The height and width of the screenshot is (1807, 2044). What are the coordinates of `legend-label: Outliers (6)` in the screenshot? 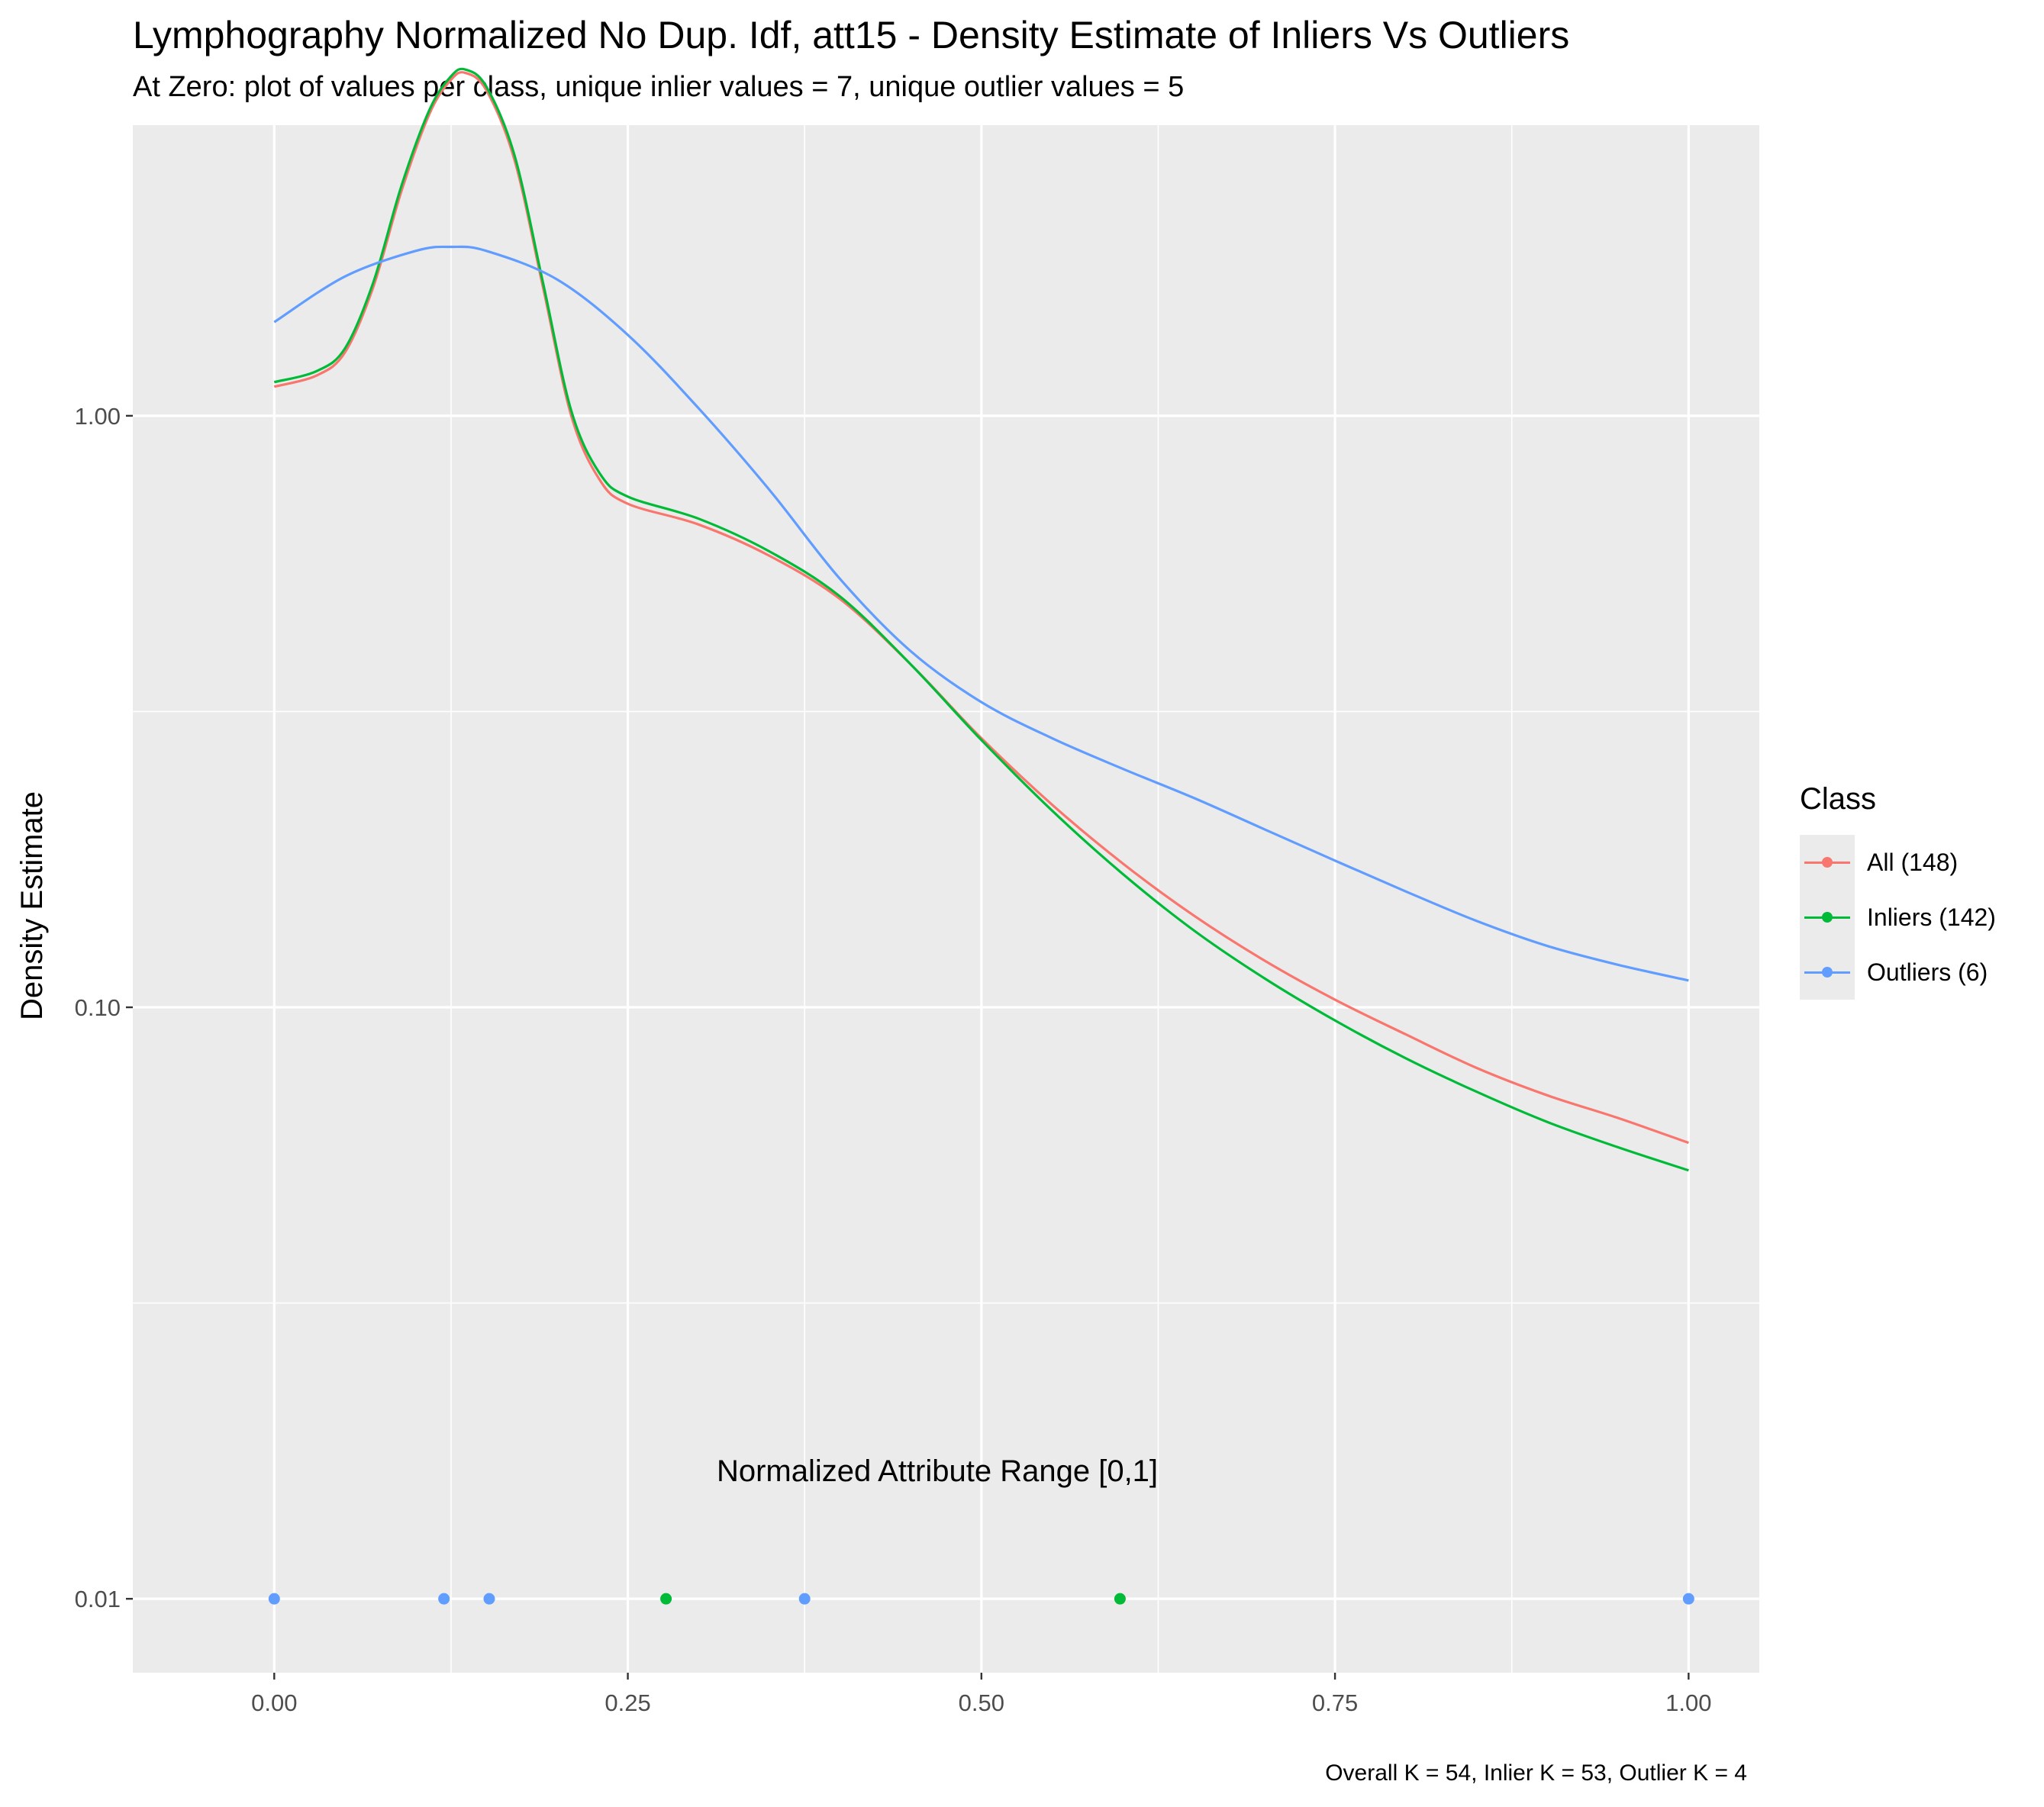 It's located at (1928, 972).